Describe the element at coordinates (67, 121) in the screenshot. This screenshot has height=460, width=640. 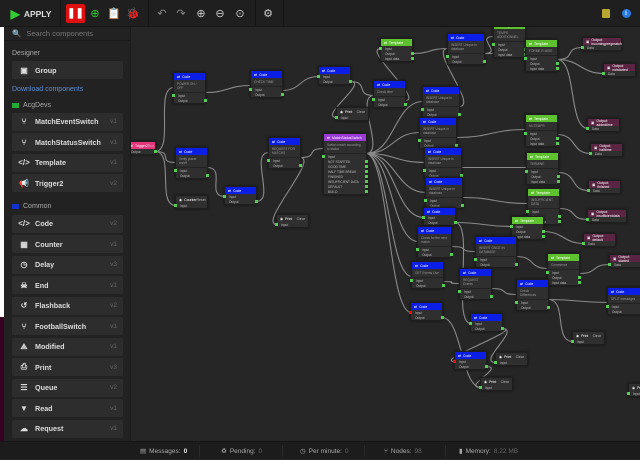
I see `component-matcheventswitch: ⑂ MatchEventSwitch v1` at that location.